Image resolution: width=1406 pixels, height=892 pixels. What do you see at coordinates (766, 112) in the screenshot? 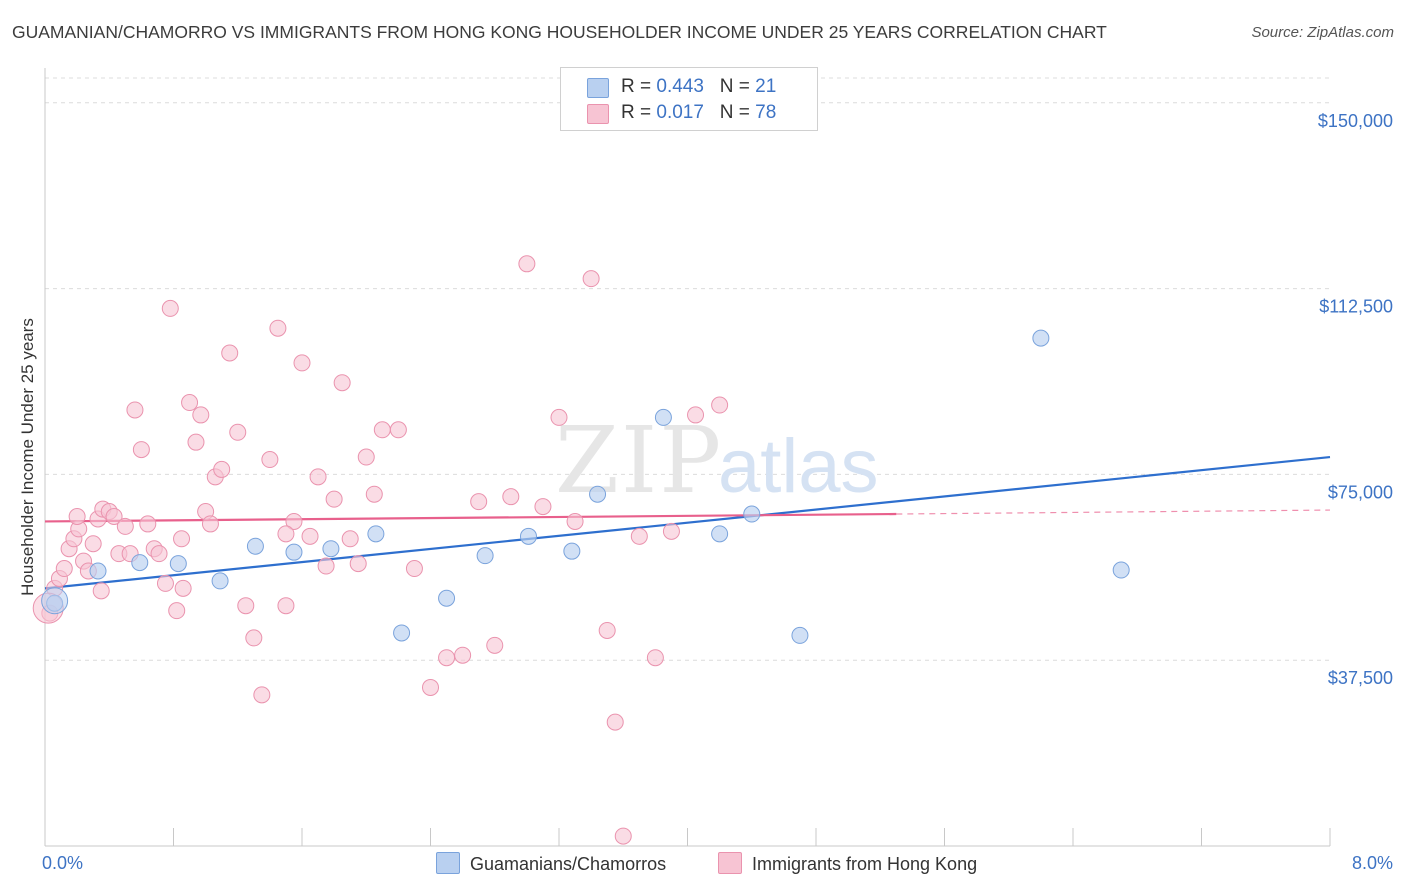
I see `legend-n-value: 78` at bounding box center [766, 112].